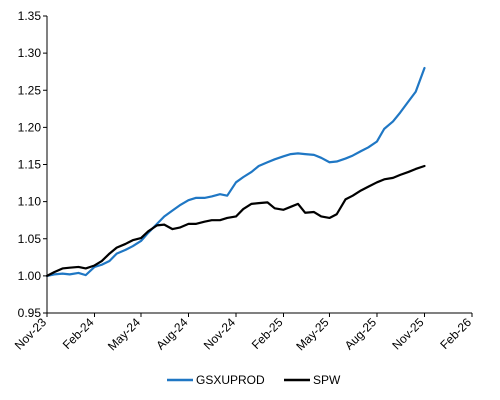 This screenshot has height=400, width=500. I want to click on y-tick-label: 1.15, so click(30, 165).